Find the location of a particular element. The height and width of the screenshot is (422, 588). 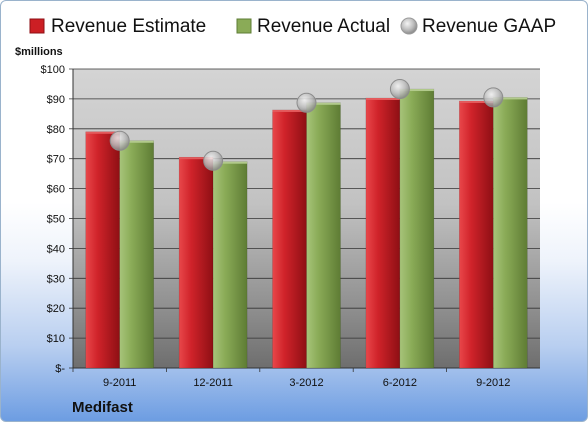

x-tick-label: 9-2012 is located at coordinates (493, 383).